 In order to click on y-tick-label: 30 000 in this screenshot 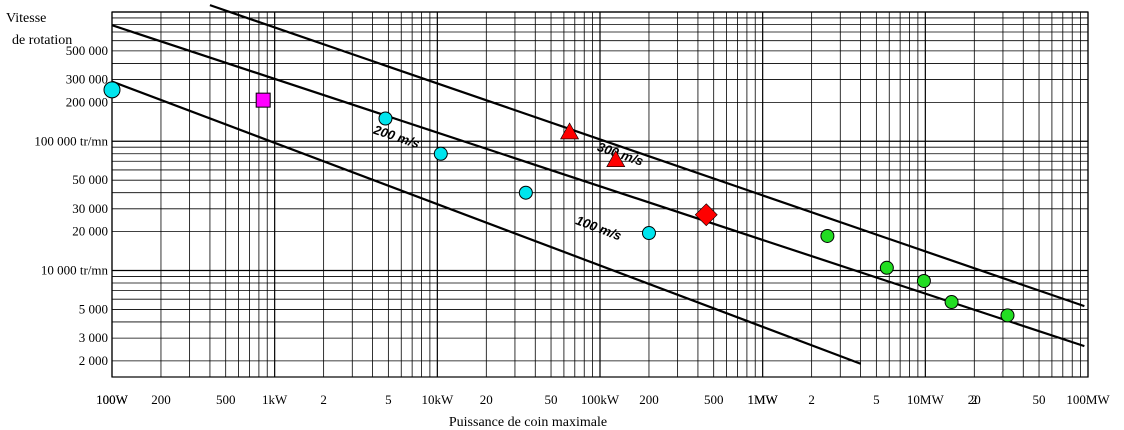, I will do `click(90, 208)`.